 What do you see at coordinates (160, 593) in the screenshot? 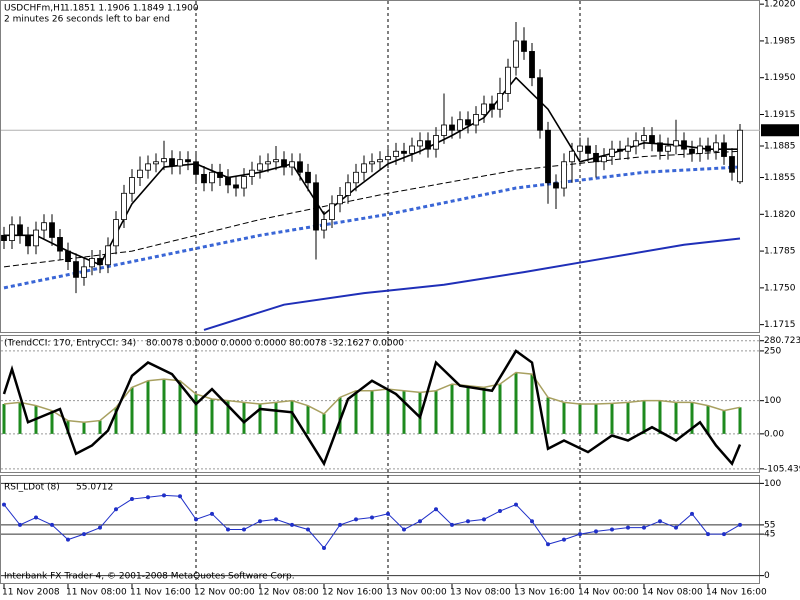
I see `x-tick-label: 11 Nov 16:00` at bounding box center [160, 593].